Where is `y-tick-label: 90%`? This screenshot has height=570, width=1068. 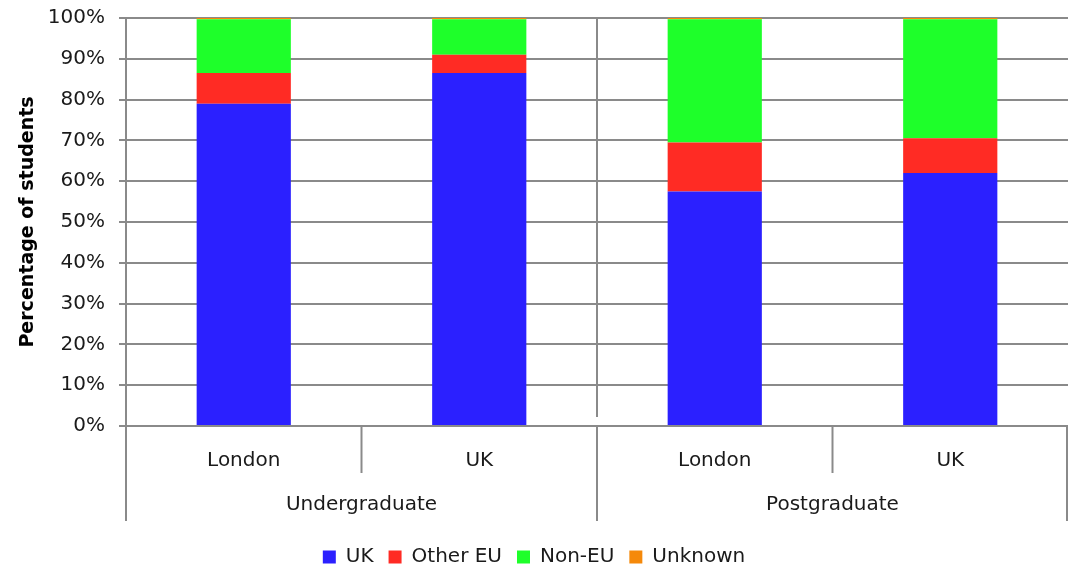 y-tick-label: 90% is located at coordinates (82, 57).